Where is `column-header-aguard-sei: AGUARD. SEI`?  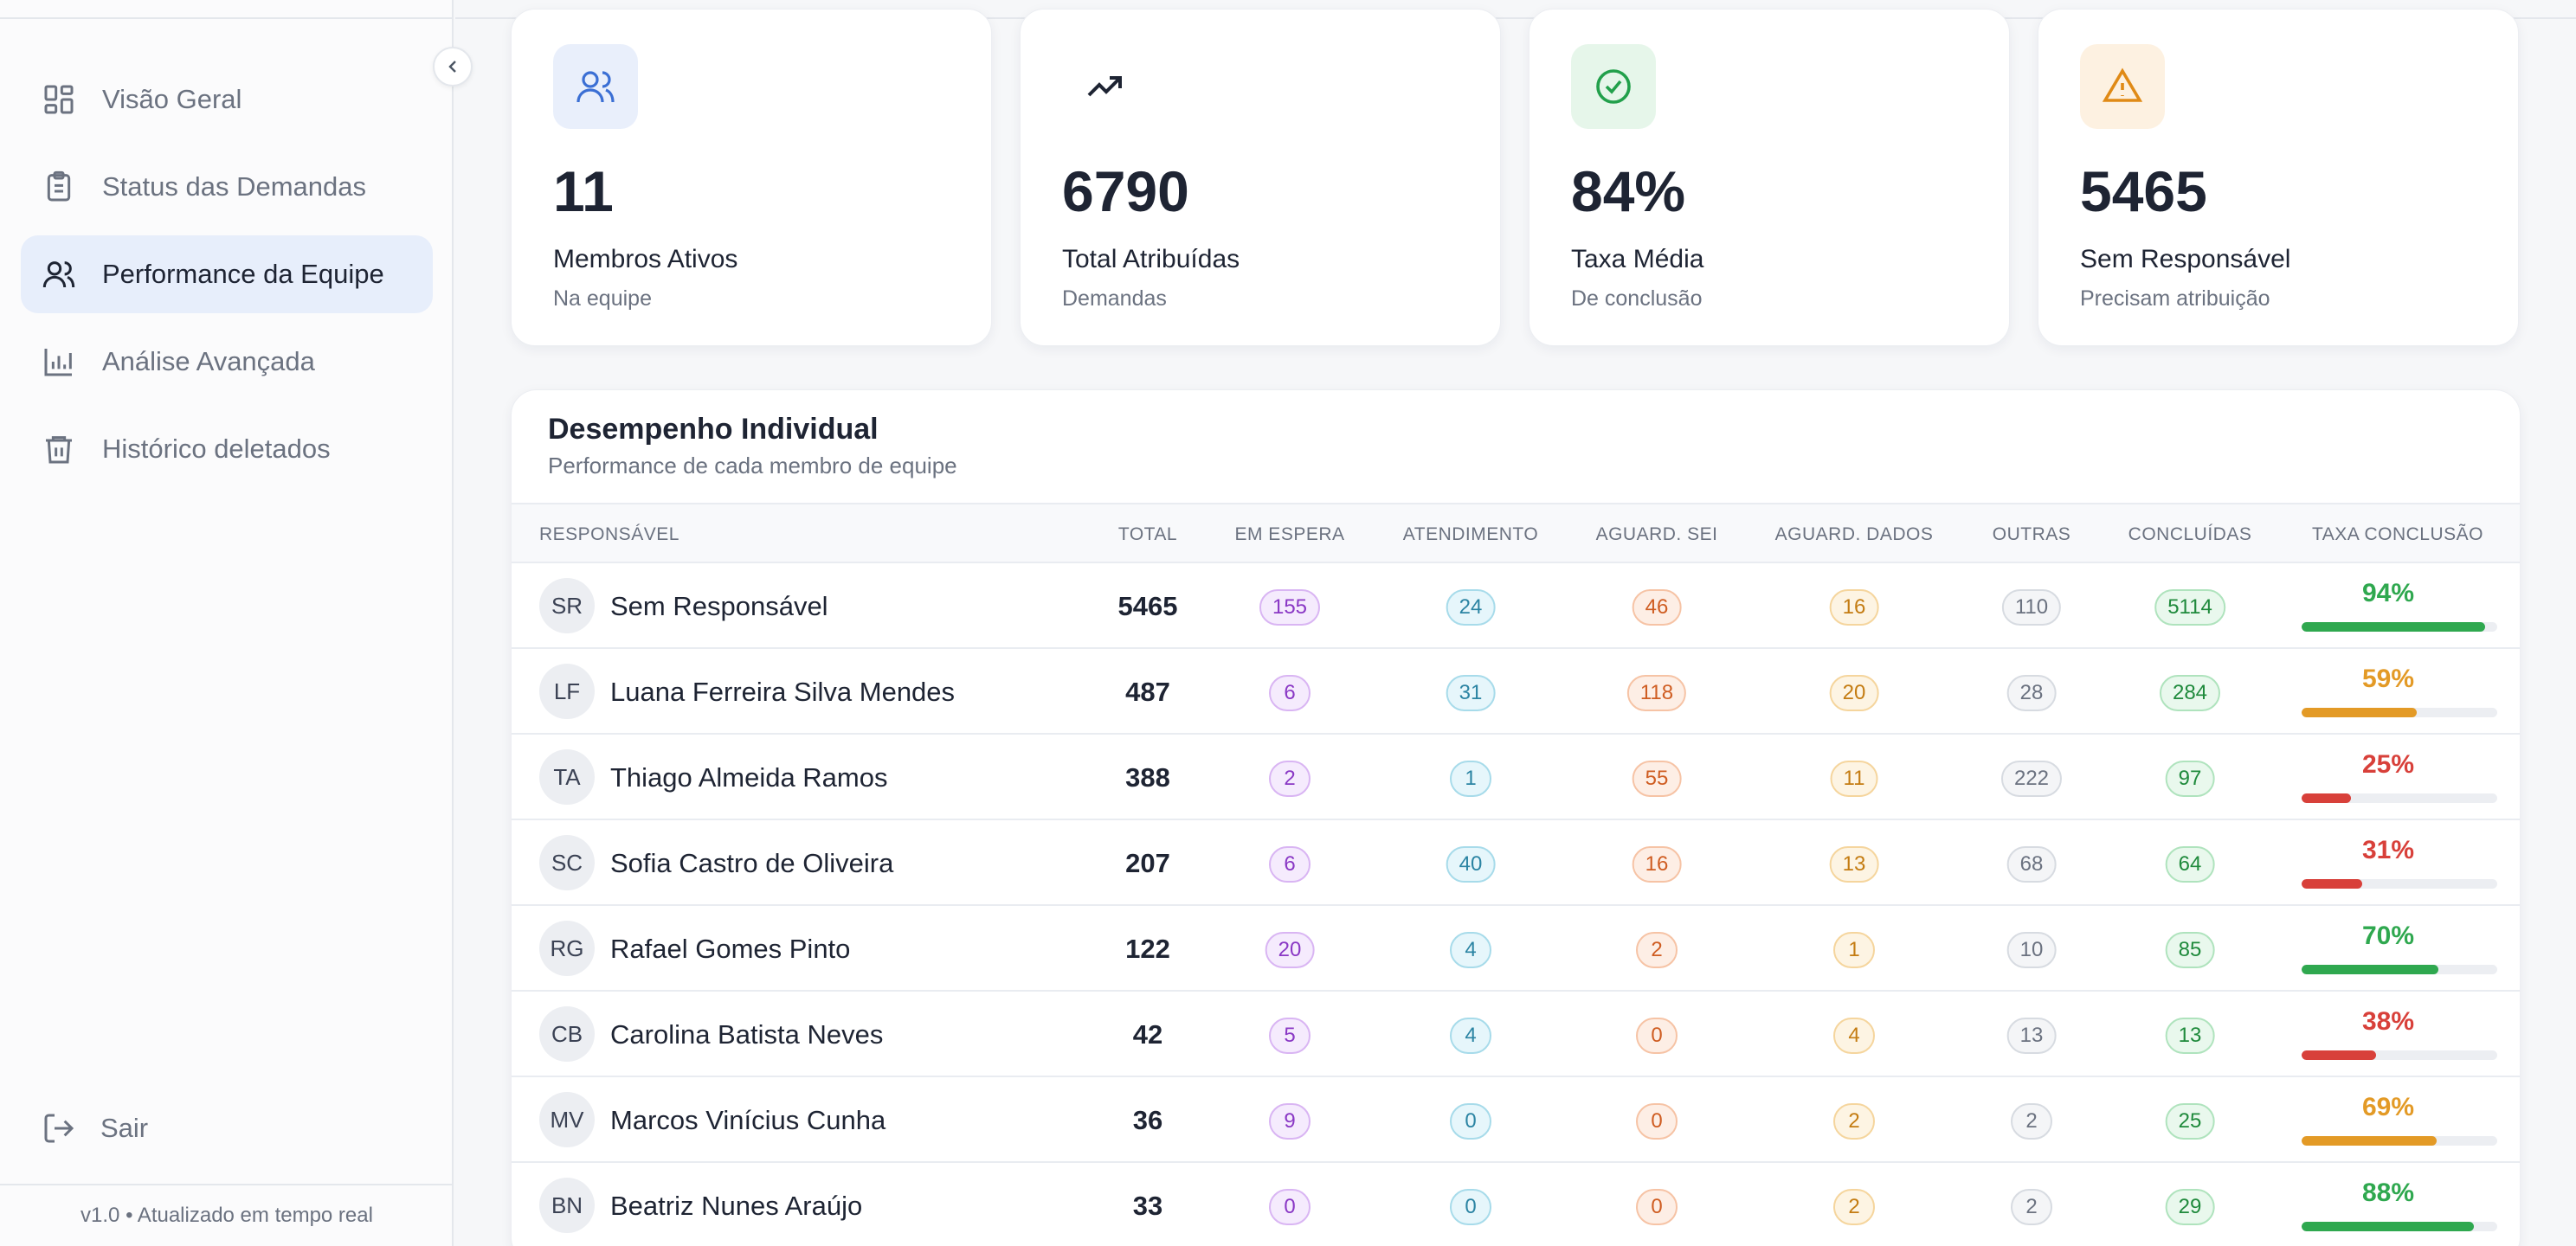
column-header-aguard-sei: AGUARD. SEI is located at coordinates (1656, 534).